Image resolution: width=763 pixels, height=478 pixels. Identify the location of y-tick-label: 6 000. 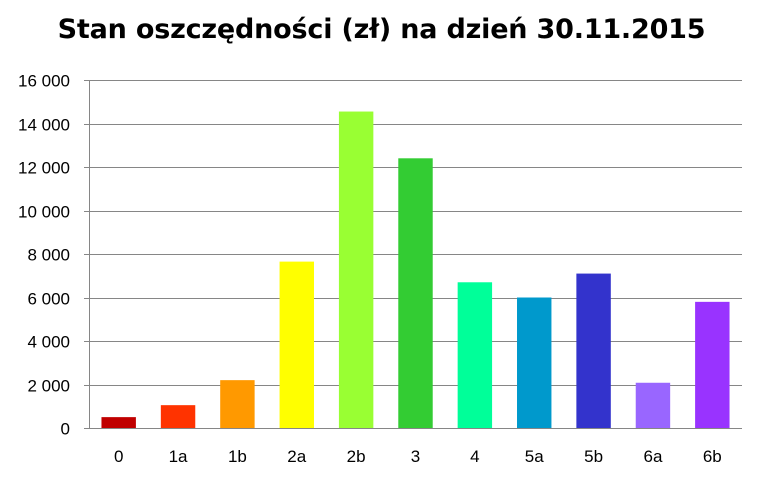
(48, 299).